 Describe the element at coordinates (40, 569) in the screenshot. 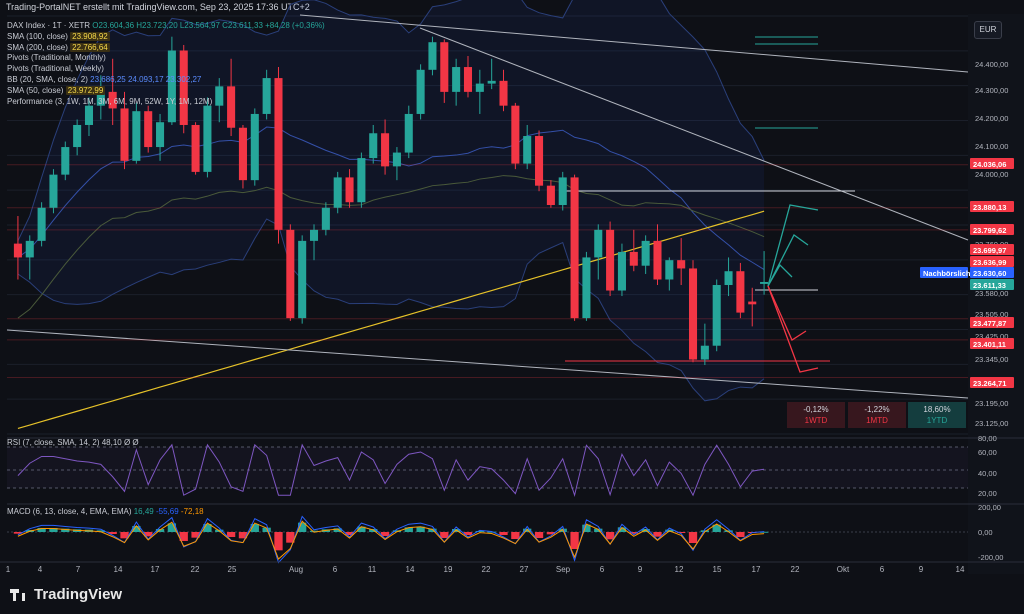

I see `time-tick-label: 4` at that location.